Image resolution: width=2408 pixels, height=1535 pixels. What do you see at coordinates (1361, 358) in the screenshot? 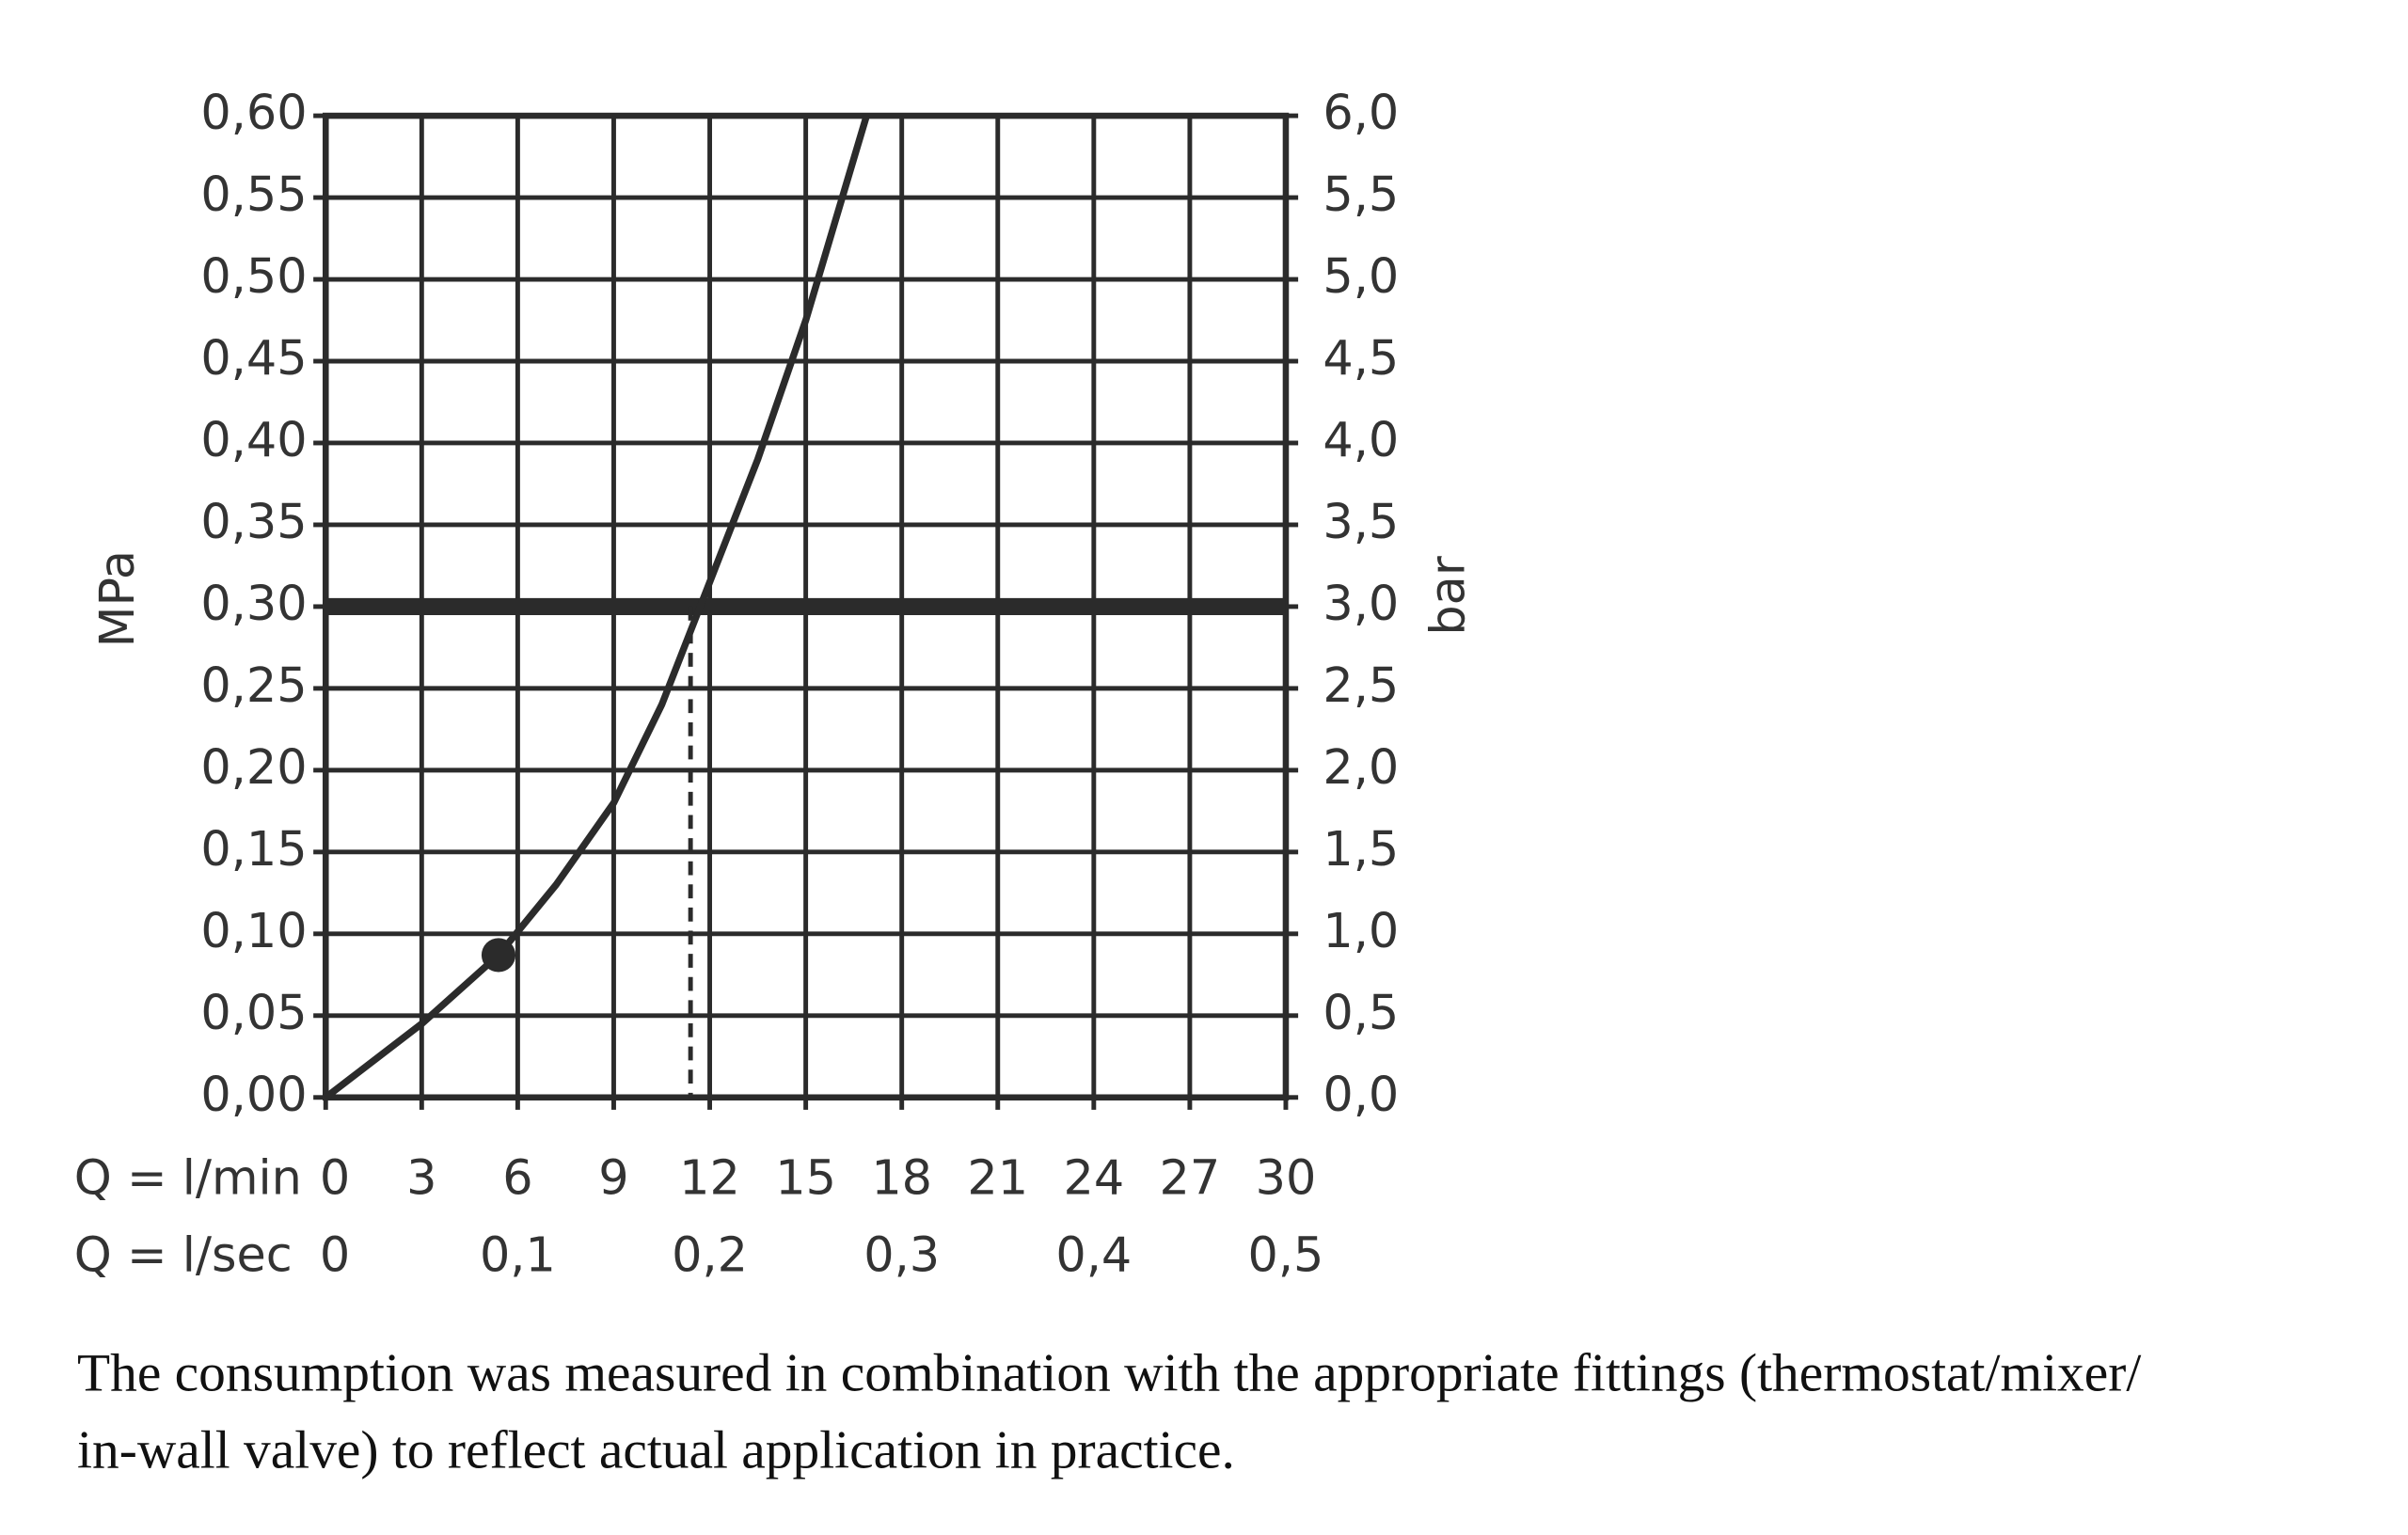
I see `y2-tick-label: 4,5` at bounding box center [1361, 358].